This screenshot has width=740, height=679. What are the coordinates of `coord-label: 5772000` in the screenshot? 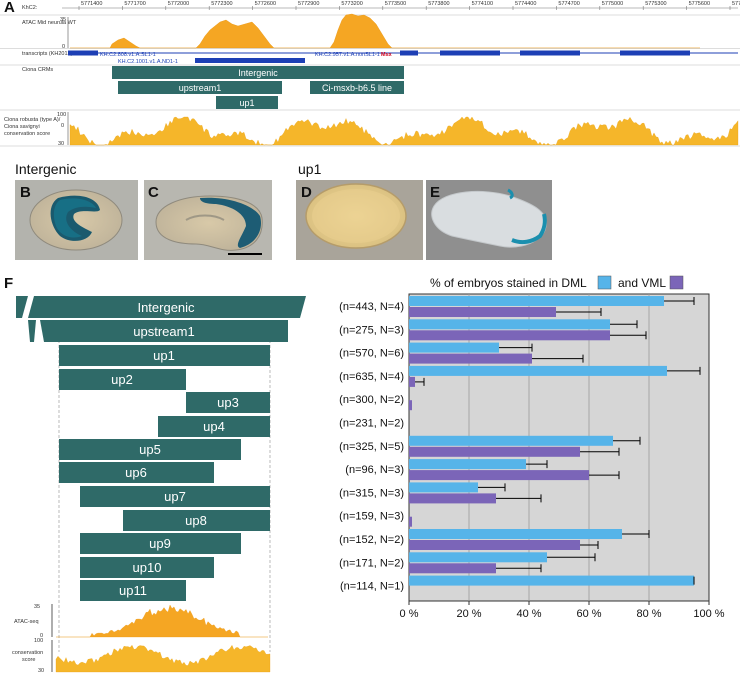 It's located at (178, 4).